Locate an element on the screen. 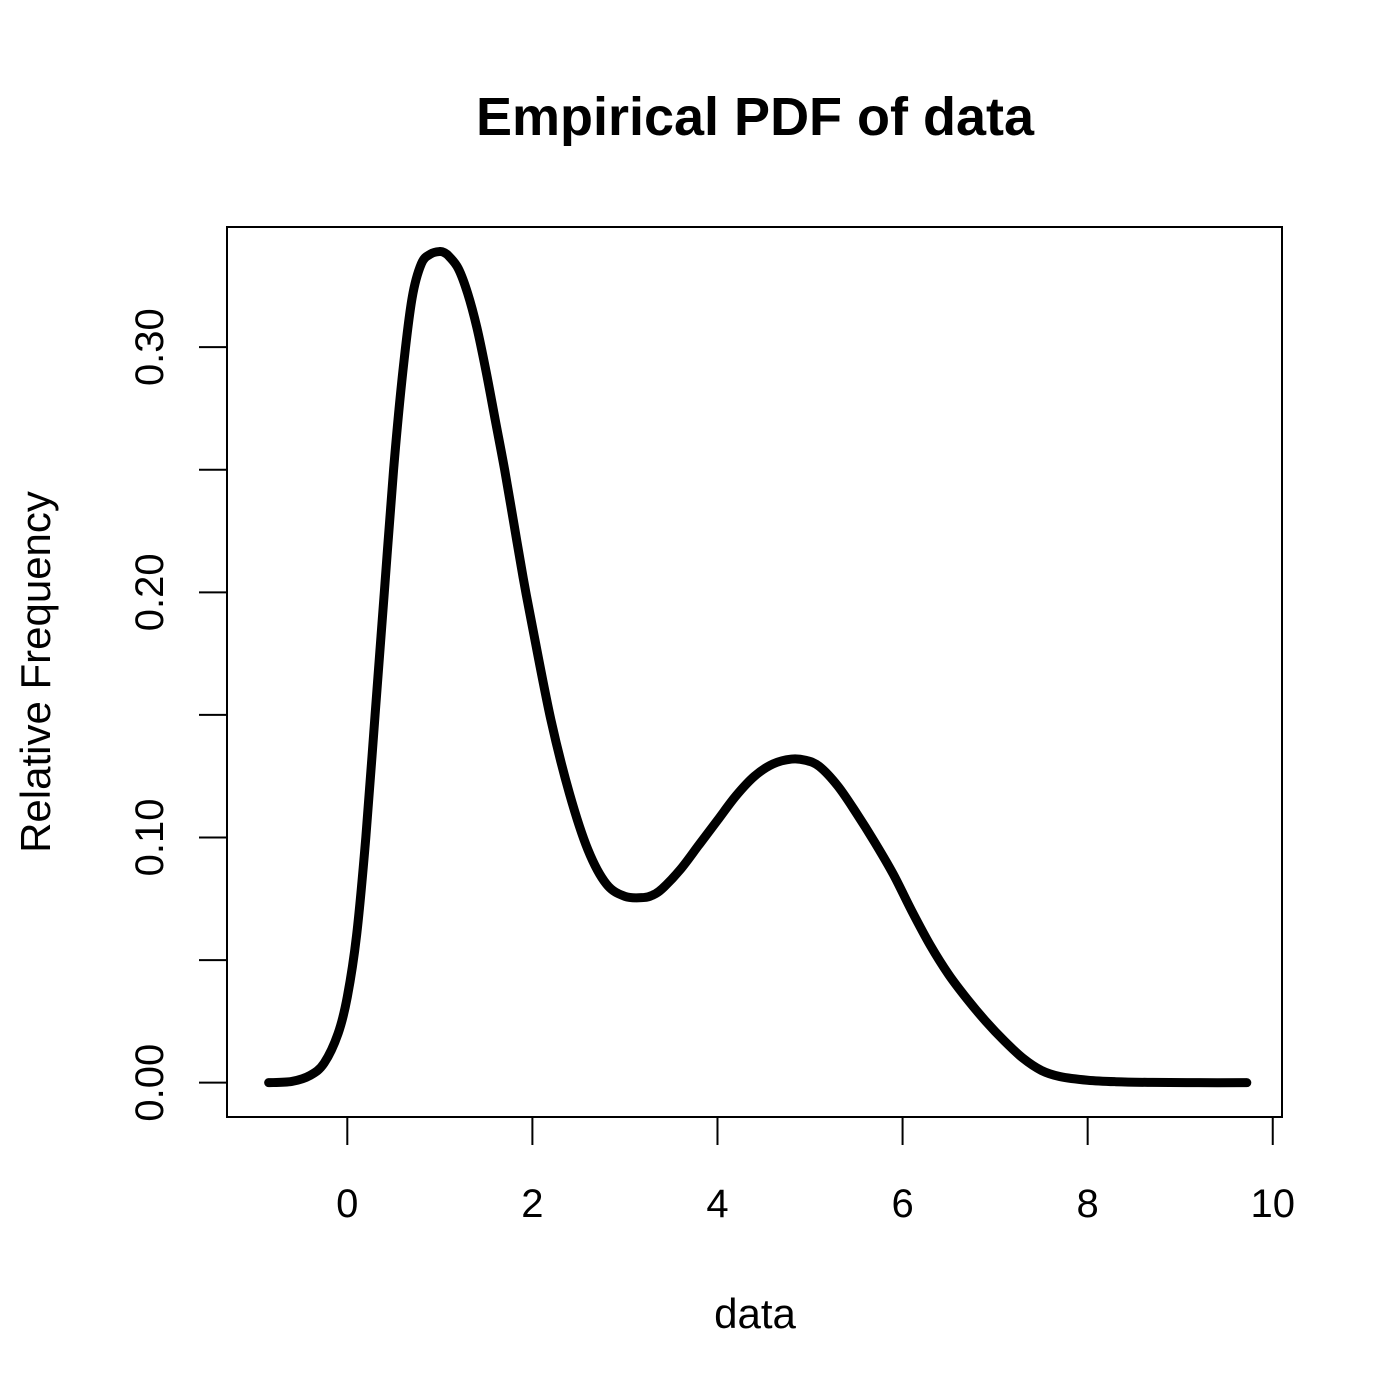 The width and height of the screenshot is (1400, 1400). y-axis-label: Relative Frequency is located at coordinates (35, 672).